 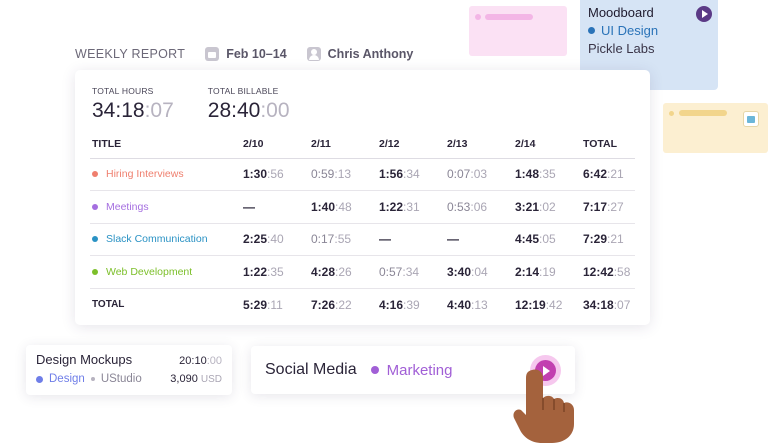 What do you see at coordinates (547, 239) in the screenshot?
I see `day-time-cell: 4:45:05` at bounding box center [547, 239].